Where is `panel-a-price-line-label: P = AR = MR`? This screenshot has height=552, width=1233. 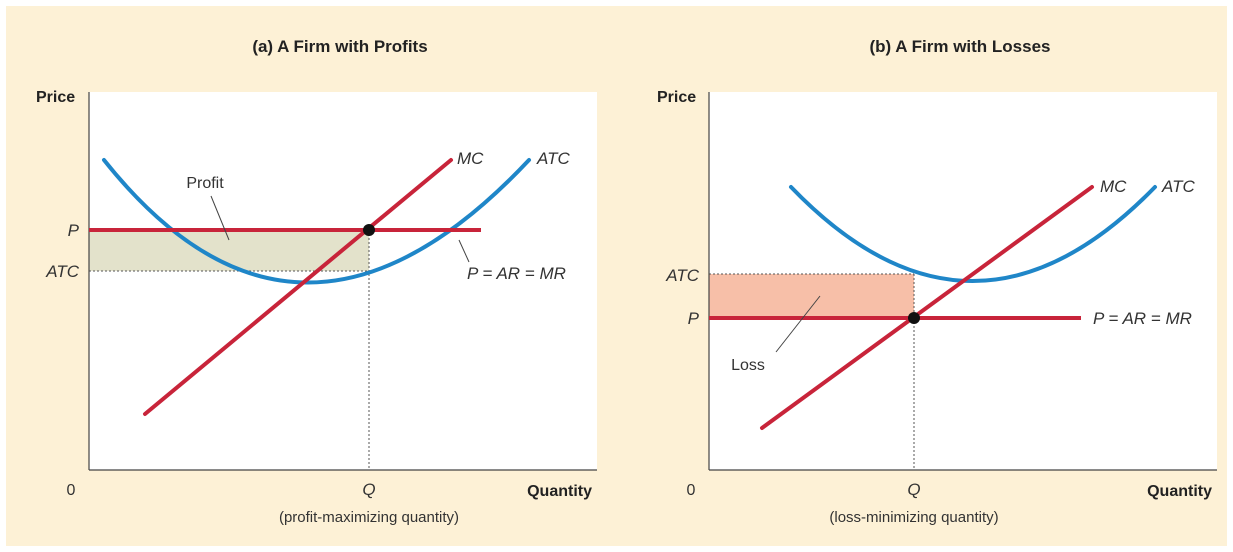
panel-a-price-line-label: P = AR = MR is located at coordinates (516, 273).